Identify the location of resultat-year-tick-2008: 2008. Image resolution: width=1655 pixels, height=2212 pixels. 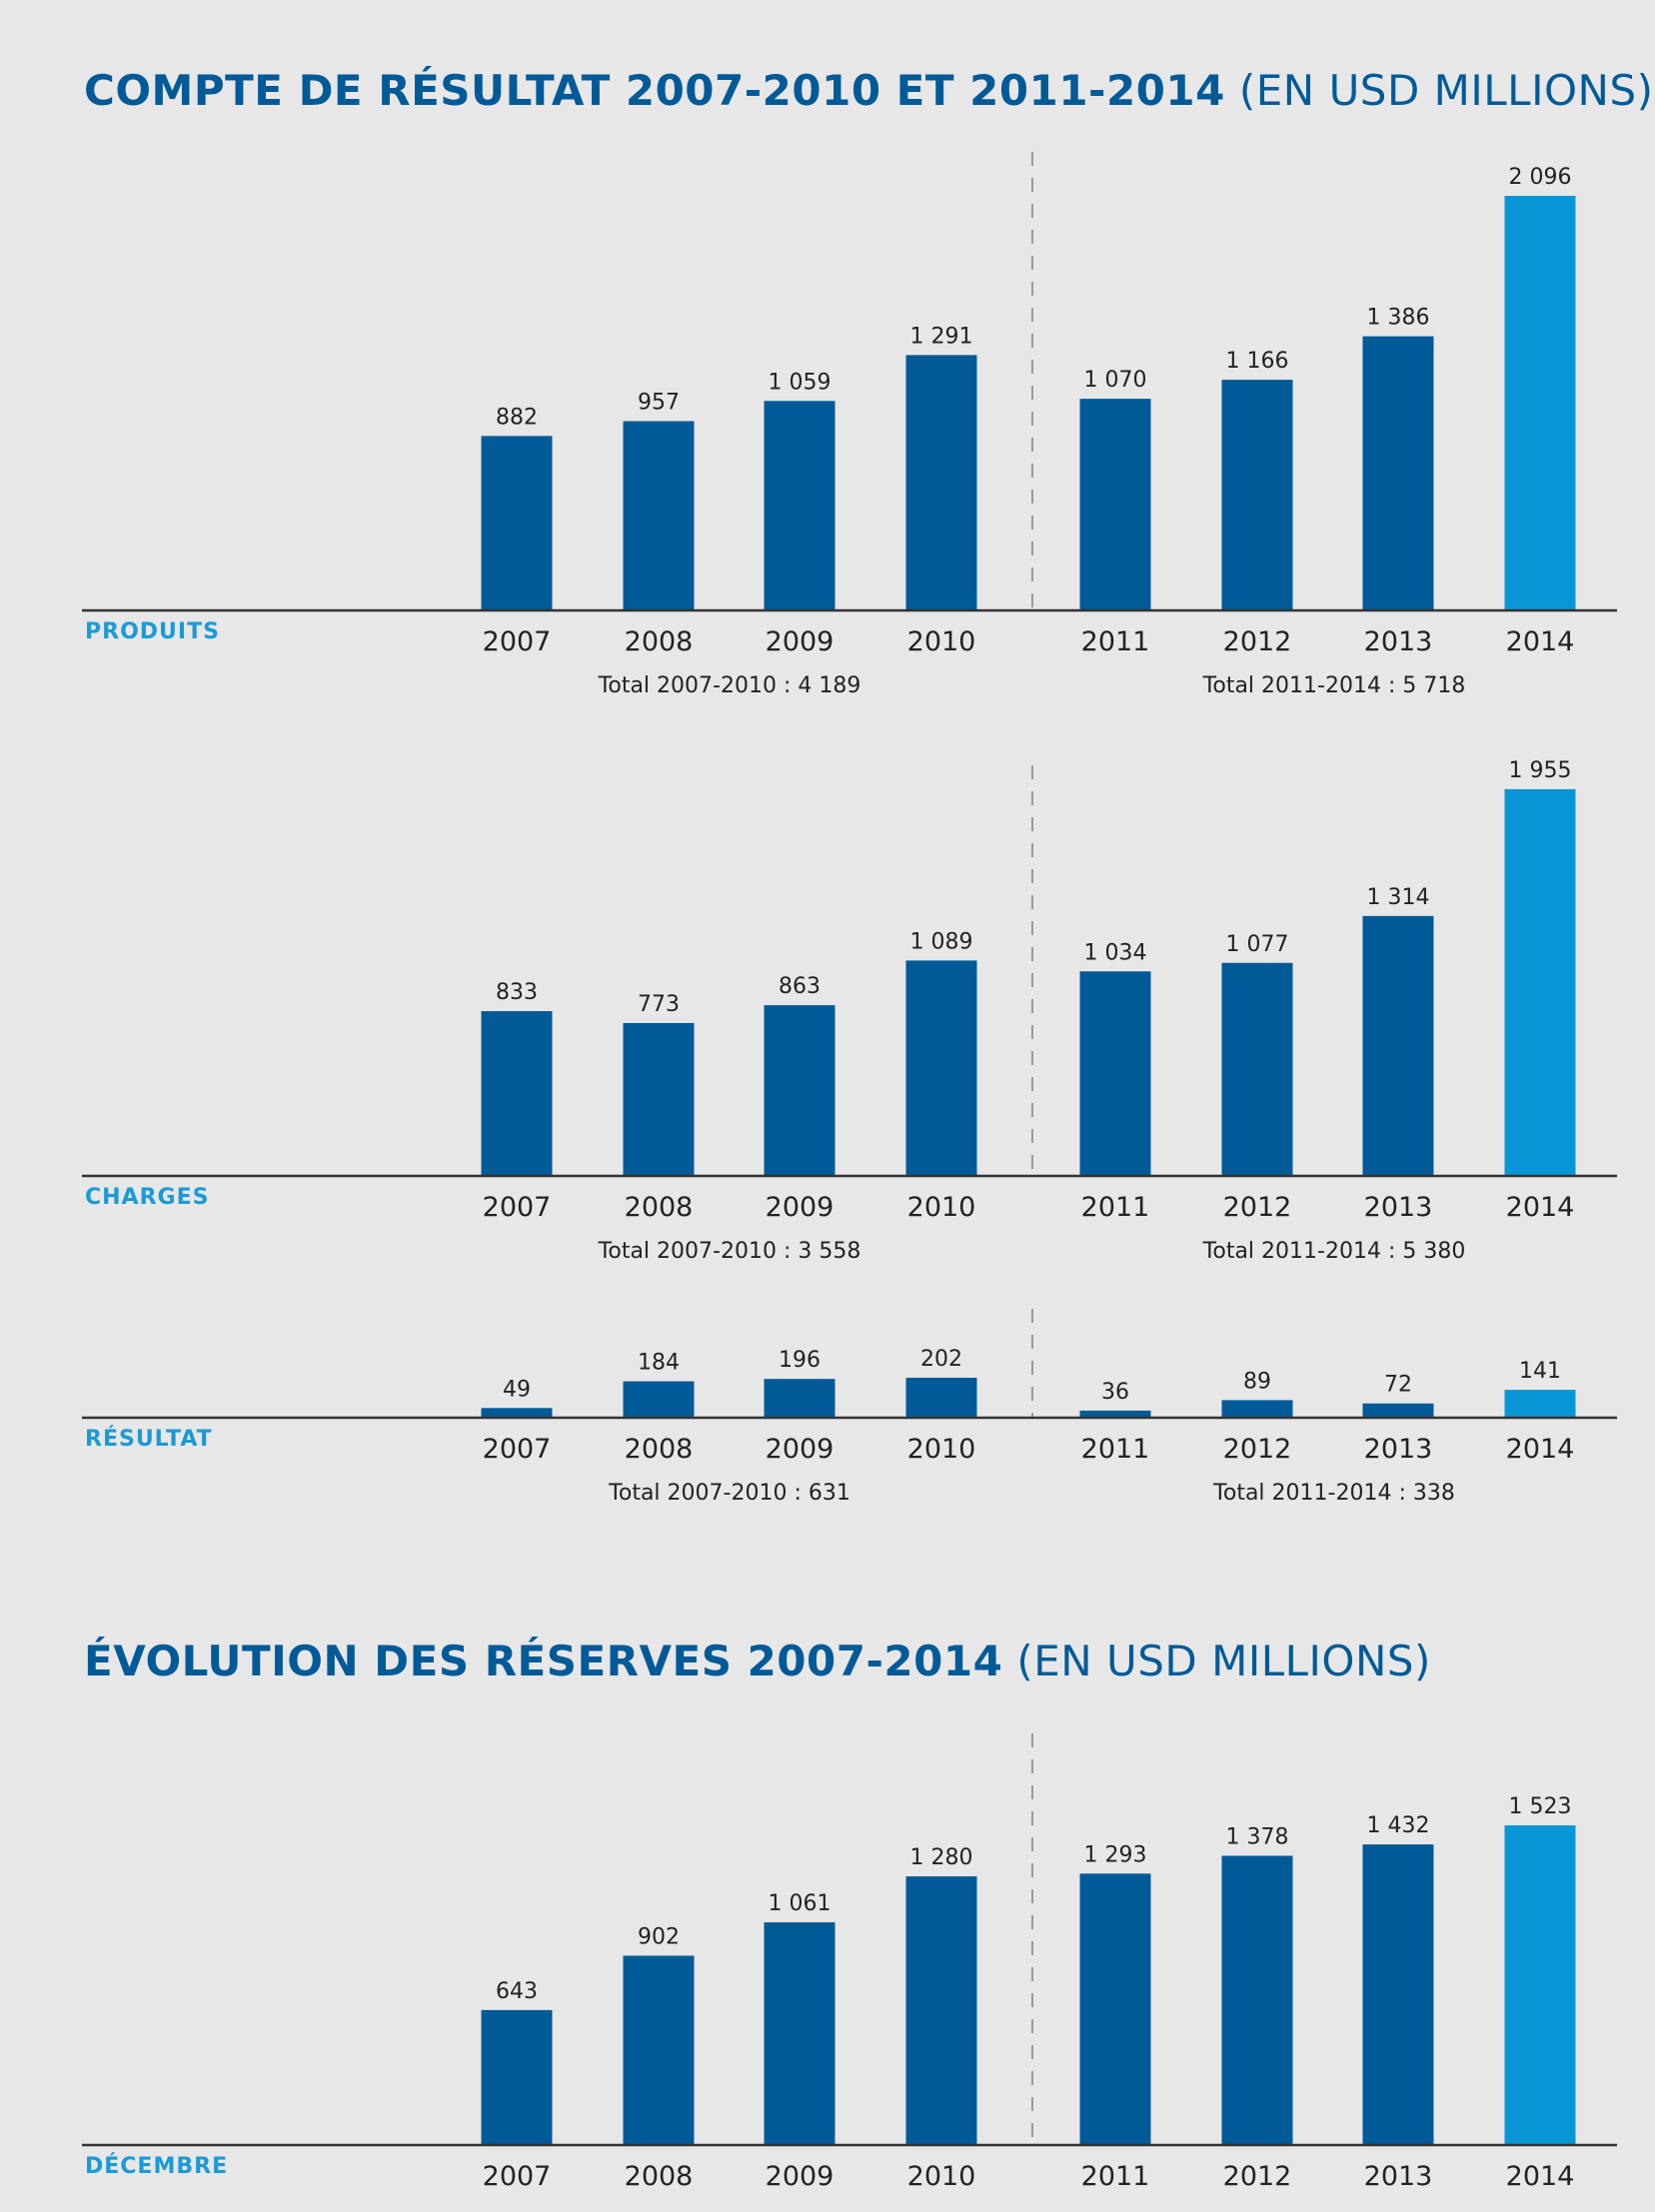
(659, 1449).